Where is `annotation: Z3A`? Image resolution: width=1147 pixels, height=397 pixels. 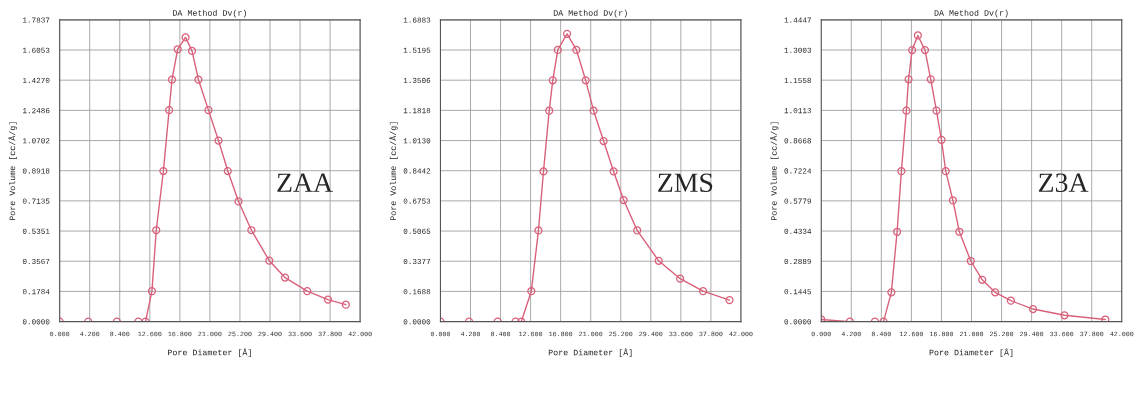
annotation: Z3A is located at coordinates (1063, 183).